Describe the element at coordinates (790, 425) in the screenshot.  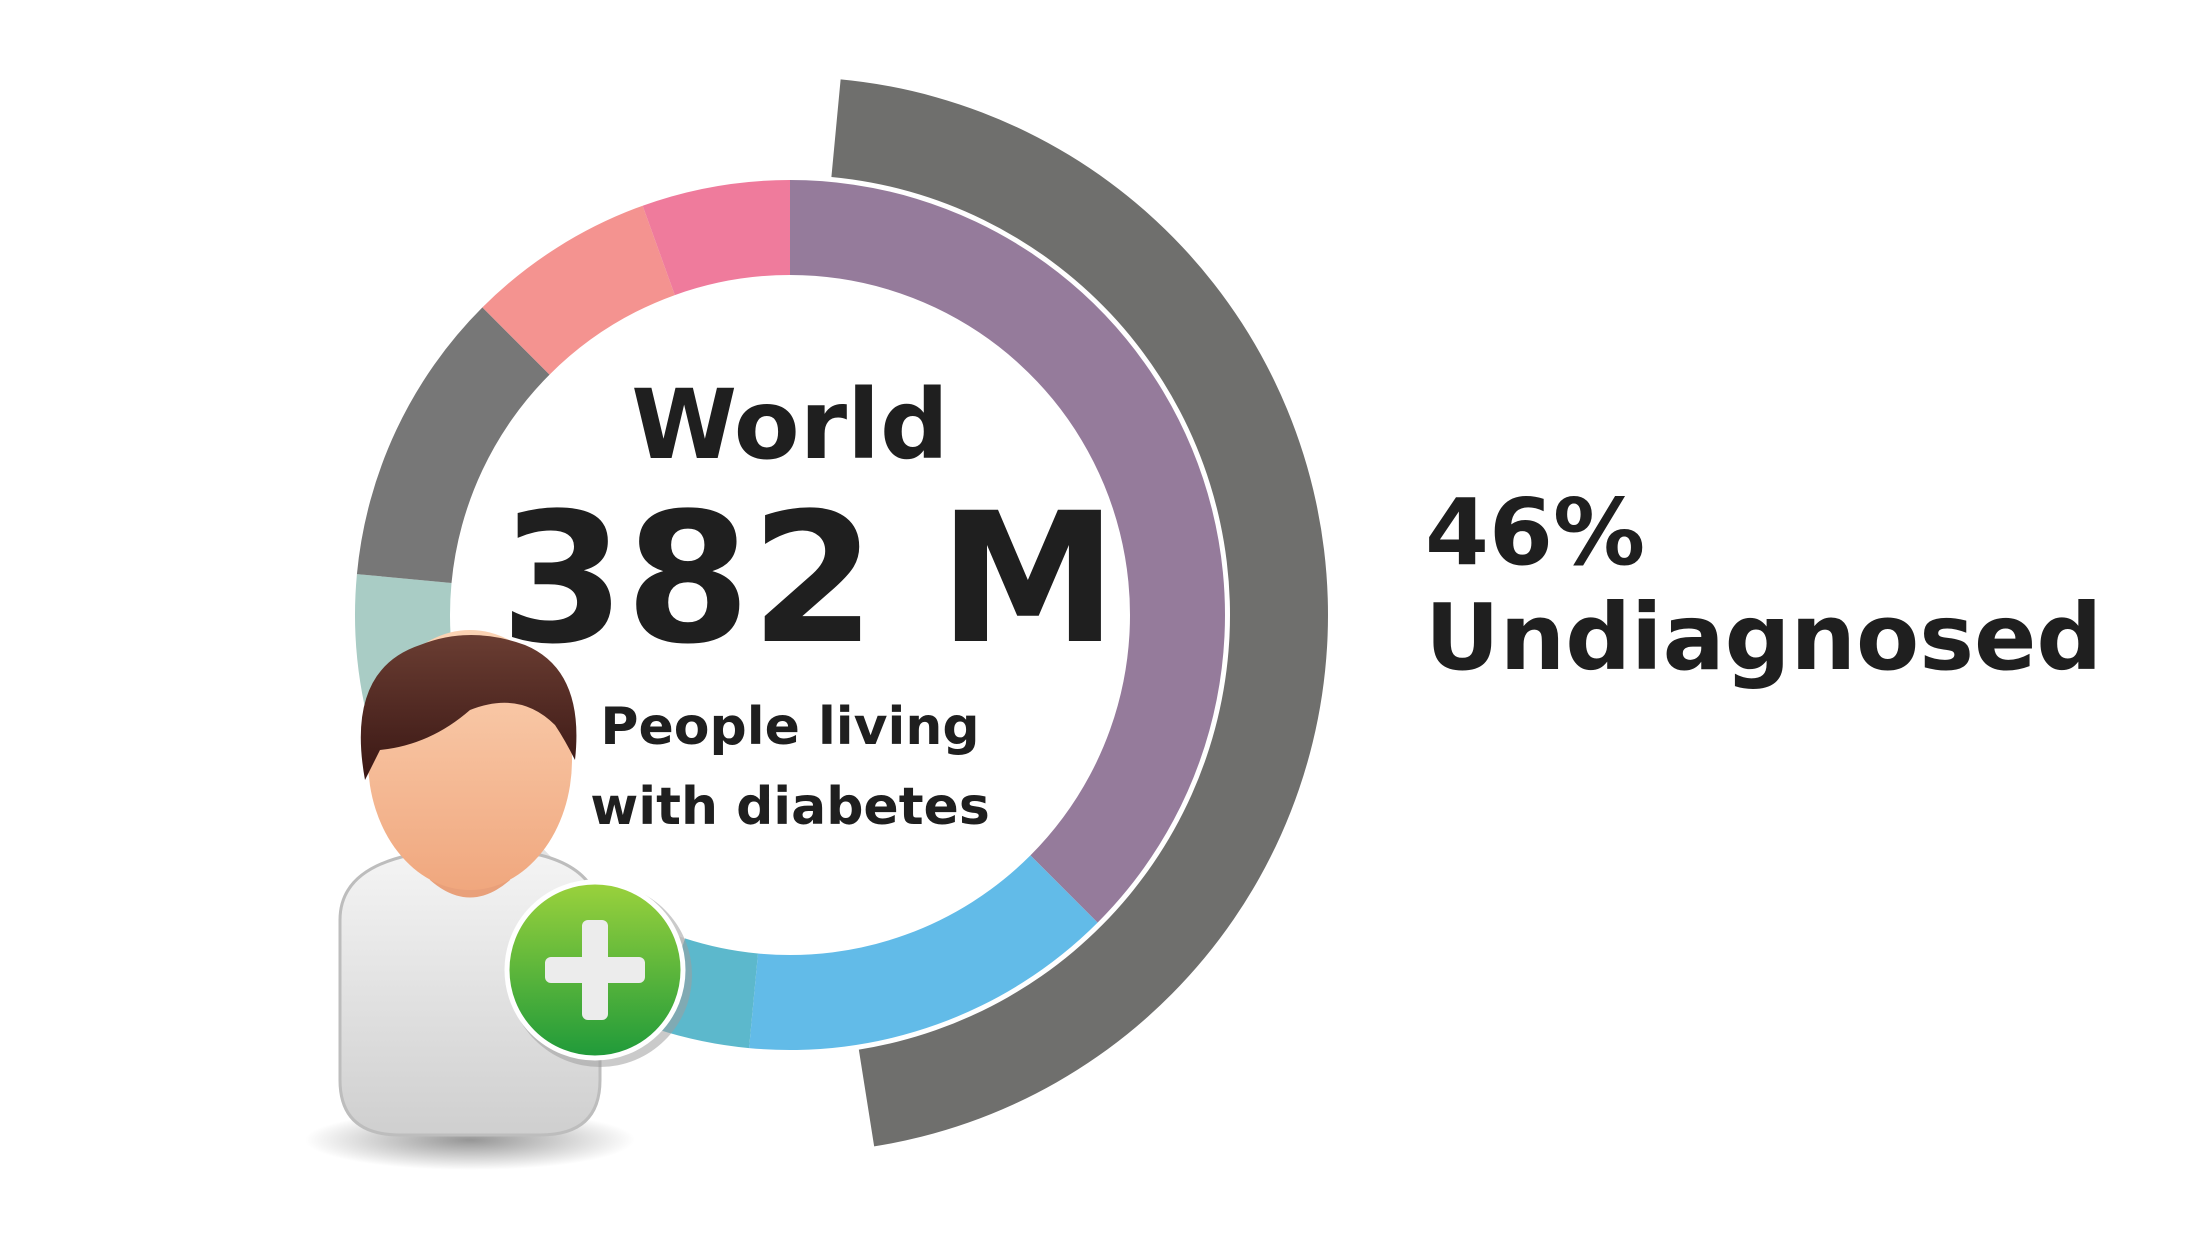
I see `region-label: World` at that location.